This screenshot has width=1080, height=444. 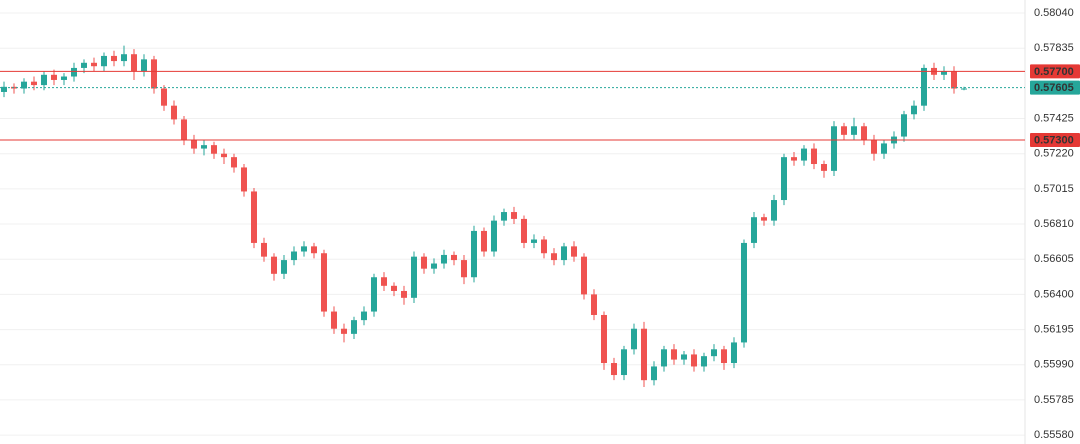 I want to click on y-tick-label: 0.56605, so click(x=1054, y=259).